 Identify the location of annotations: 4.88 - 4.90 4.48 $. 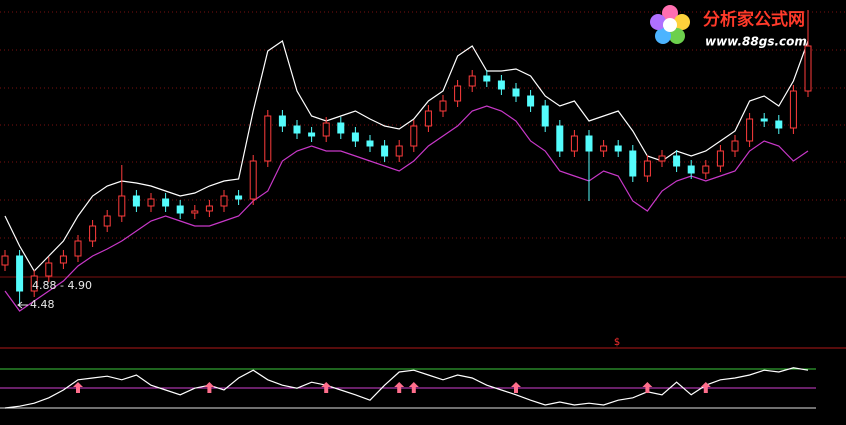
(318, 313).